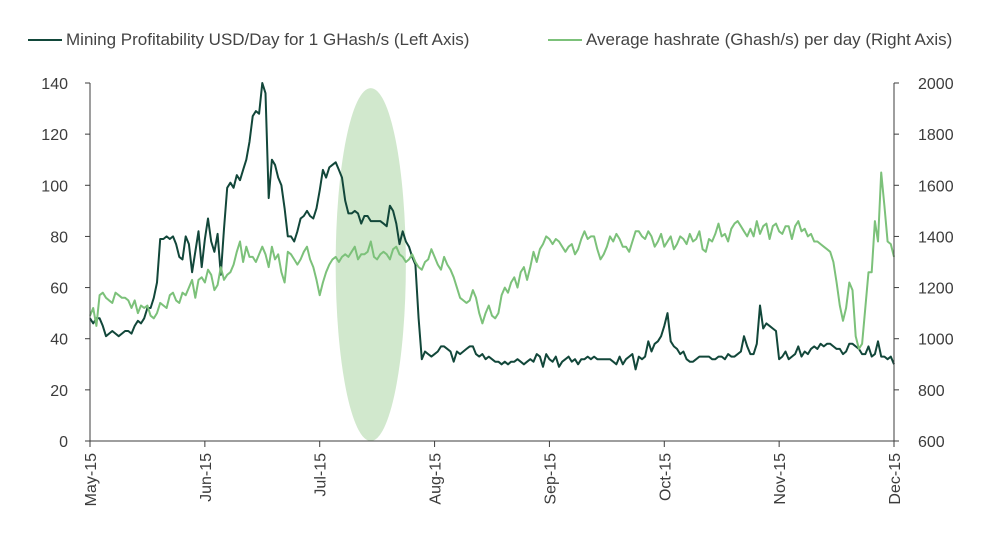 This screenshot has height=556, width=1000. Describe the element at coordinates (936, 84) in the screenshot. I see `right-tick-label: 2000` at that location.